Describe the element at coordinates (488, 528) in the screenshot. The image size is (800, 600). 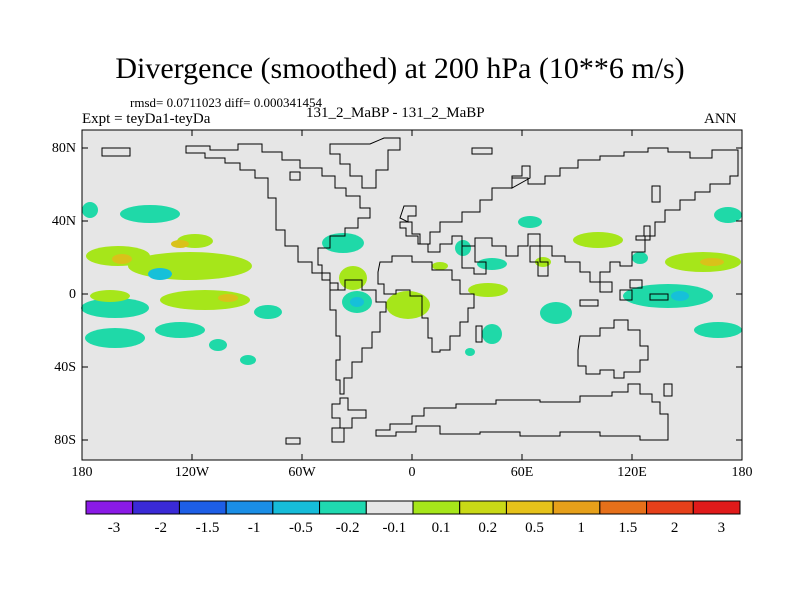
I see `colorbar-label: 0.2` at that location.